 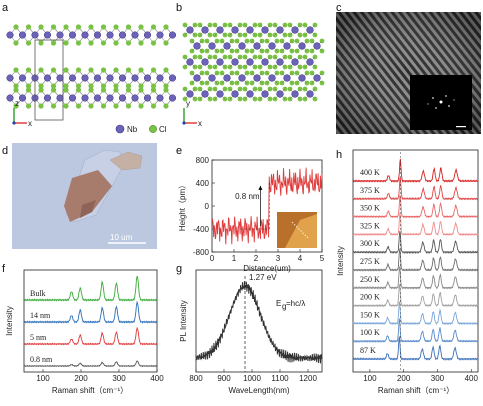 I want to click on y-axis-label: PL Intensity, so click(x=183, y=321).